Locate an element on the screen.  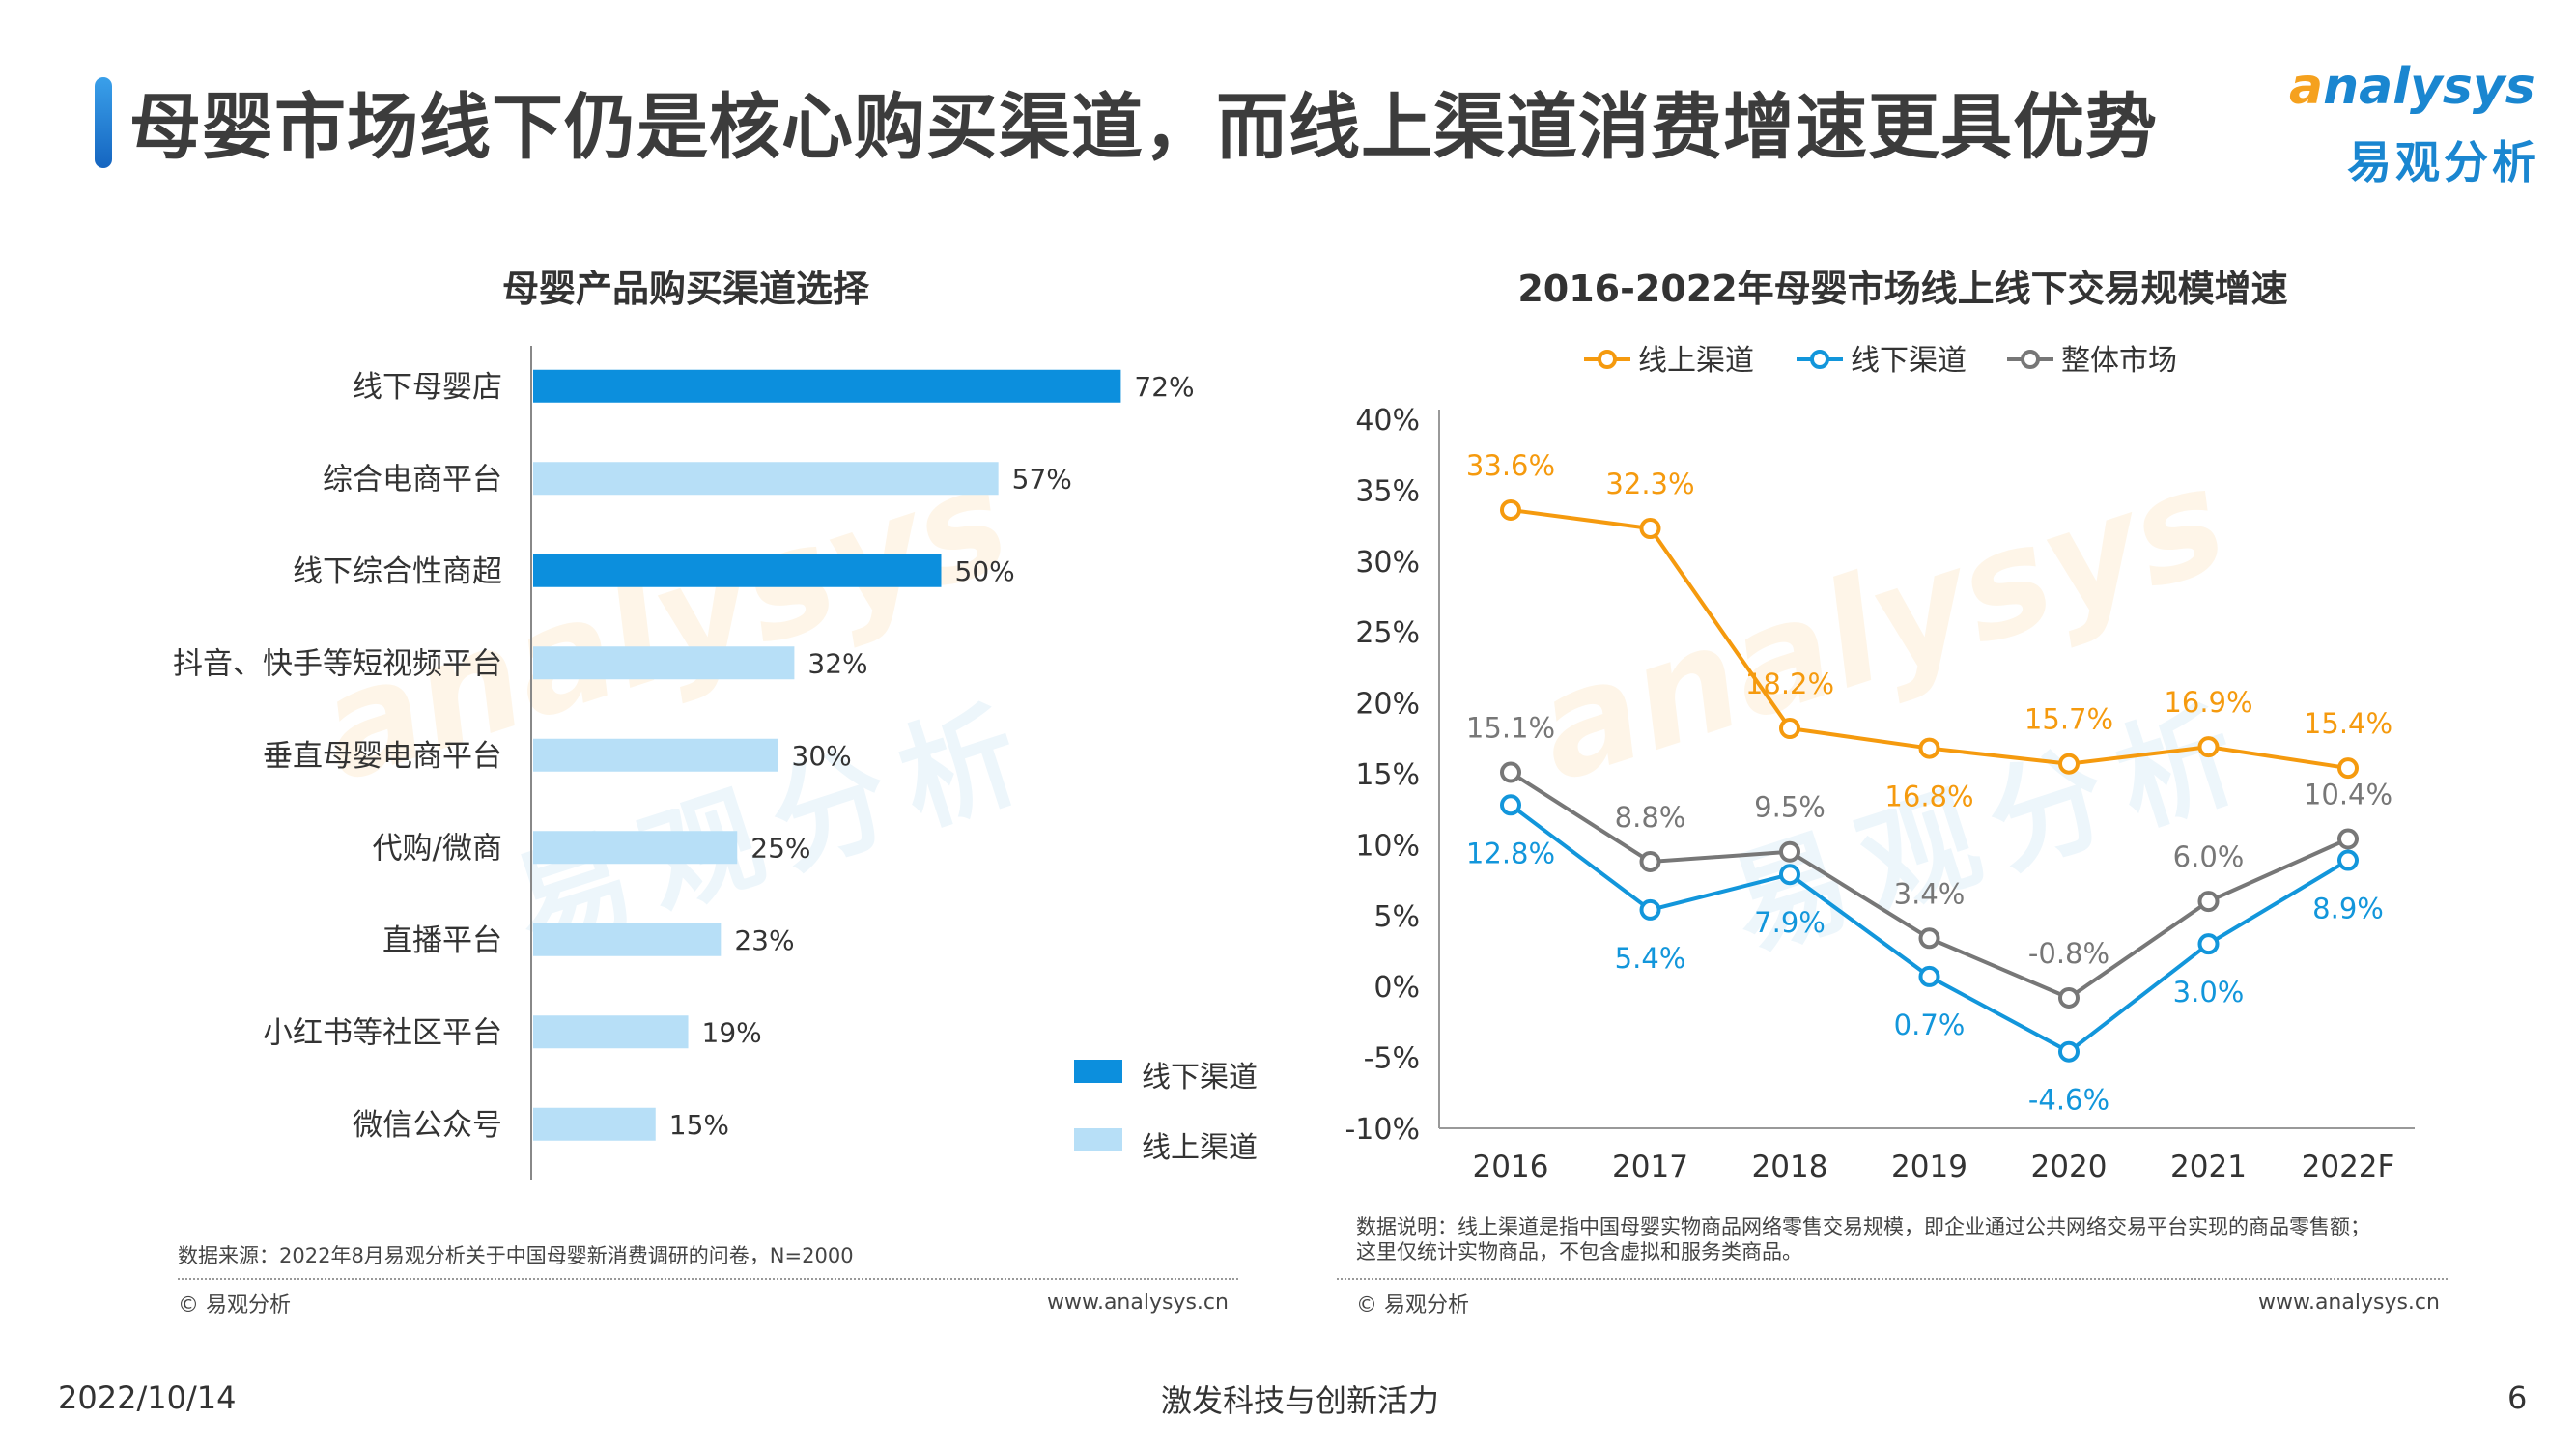
data-label: 6.0% is located at coordinates (2209, 856).